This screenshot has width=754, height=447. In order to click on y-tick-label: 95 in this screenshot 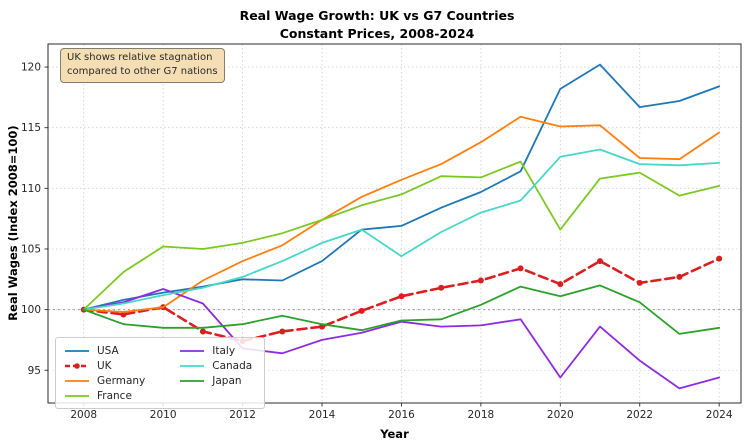, I will do `click(34, 371)`.